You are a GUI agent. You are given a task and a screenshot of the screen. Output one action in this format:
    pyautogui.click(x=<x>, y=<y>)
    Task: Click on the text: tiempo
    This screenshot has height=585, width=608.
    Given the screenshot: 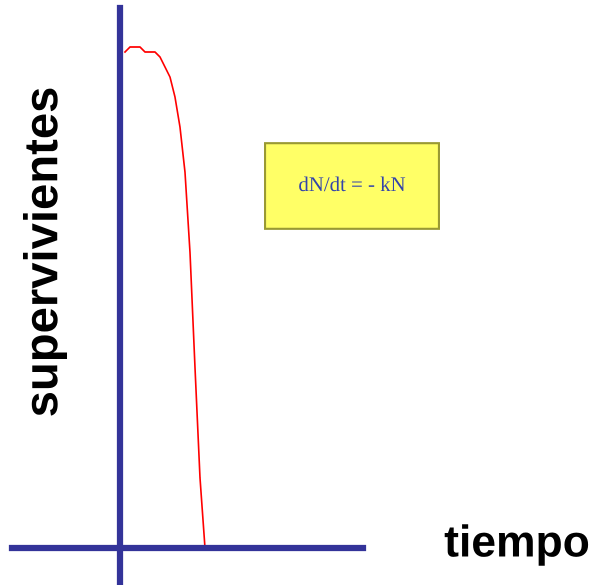 What is the action you would take?
    pyautogui.click(x=516, y=545)
    